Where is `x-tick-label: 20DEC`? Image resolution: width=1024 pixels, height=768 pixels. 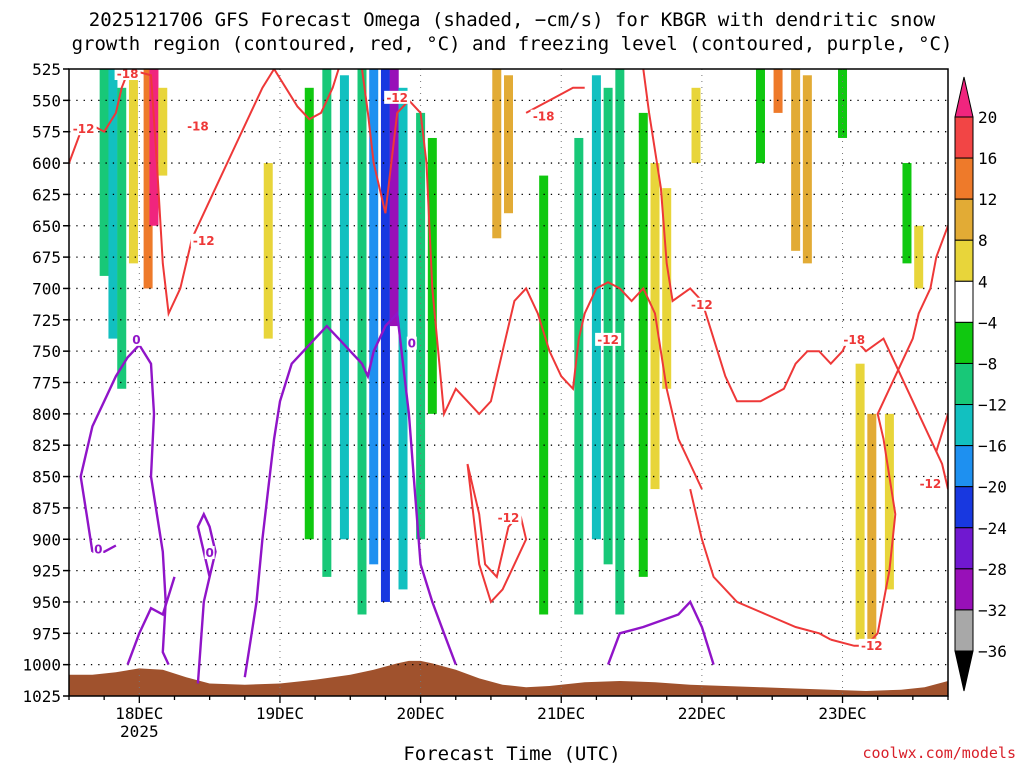 x-tick-label: 20DEC is located at coordinates (421, 713).